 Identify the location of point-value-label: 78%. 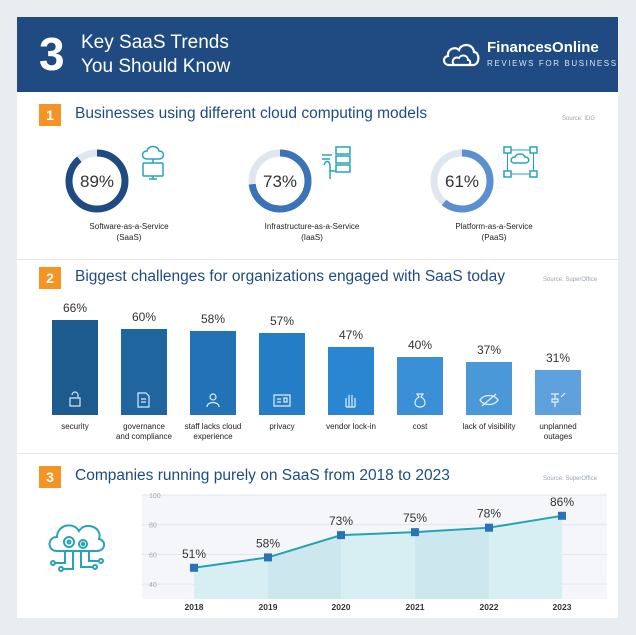
(489, 514).